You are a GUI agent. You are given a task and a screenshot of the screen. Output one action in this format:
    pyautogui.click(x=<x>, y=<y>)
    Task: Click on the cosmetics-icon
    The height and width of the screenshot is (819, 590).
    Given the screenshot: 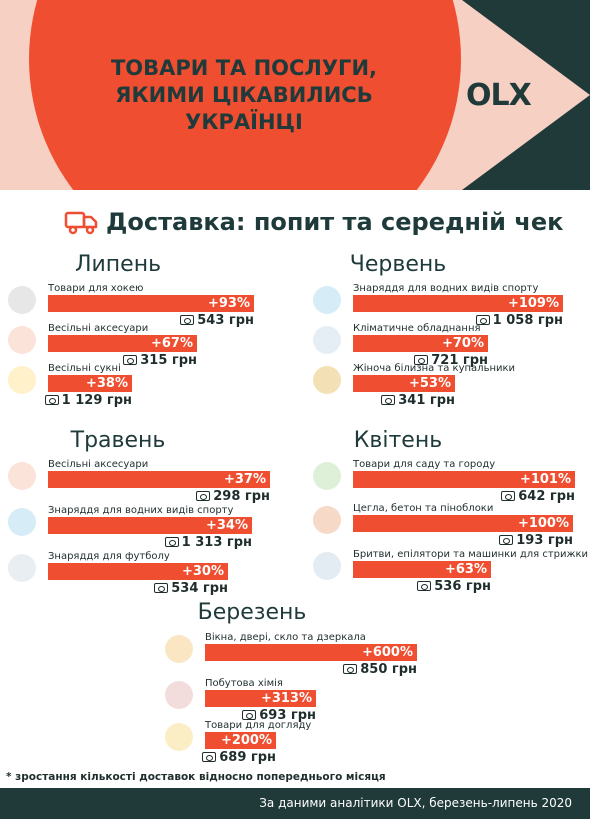 What is the action you would take?
    pyautogui.click(x=179, y=737)
    